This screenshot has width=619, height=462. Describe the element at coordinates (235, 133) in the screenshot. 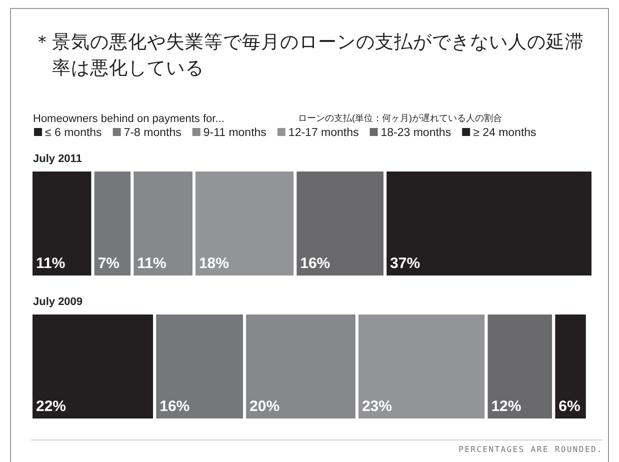

I see `legend-label: 9-11 months` at that location.